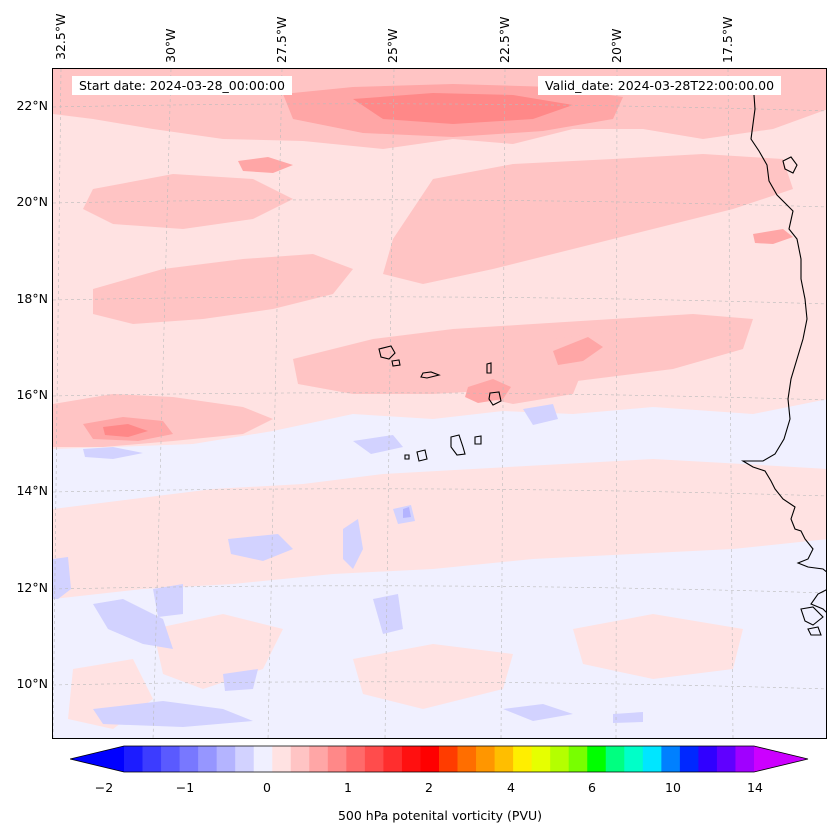 The image size is (837, 836). What do you see at coordinates (32, 587) in the screenshot?
I see `lat-label-12n: 12°N` at bounding box center [32, 587].